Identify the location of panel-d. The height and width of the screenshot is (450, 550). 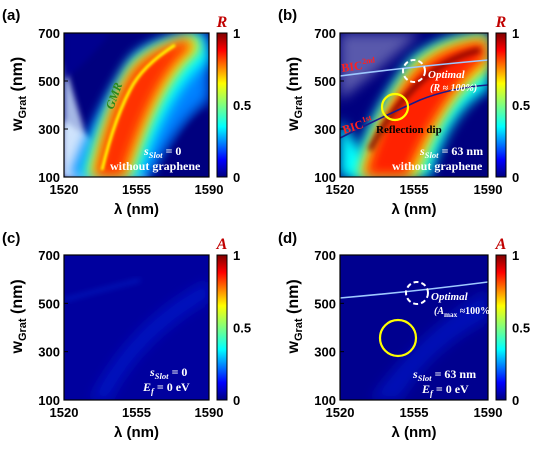
(423, 327).